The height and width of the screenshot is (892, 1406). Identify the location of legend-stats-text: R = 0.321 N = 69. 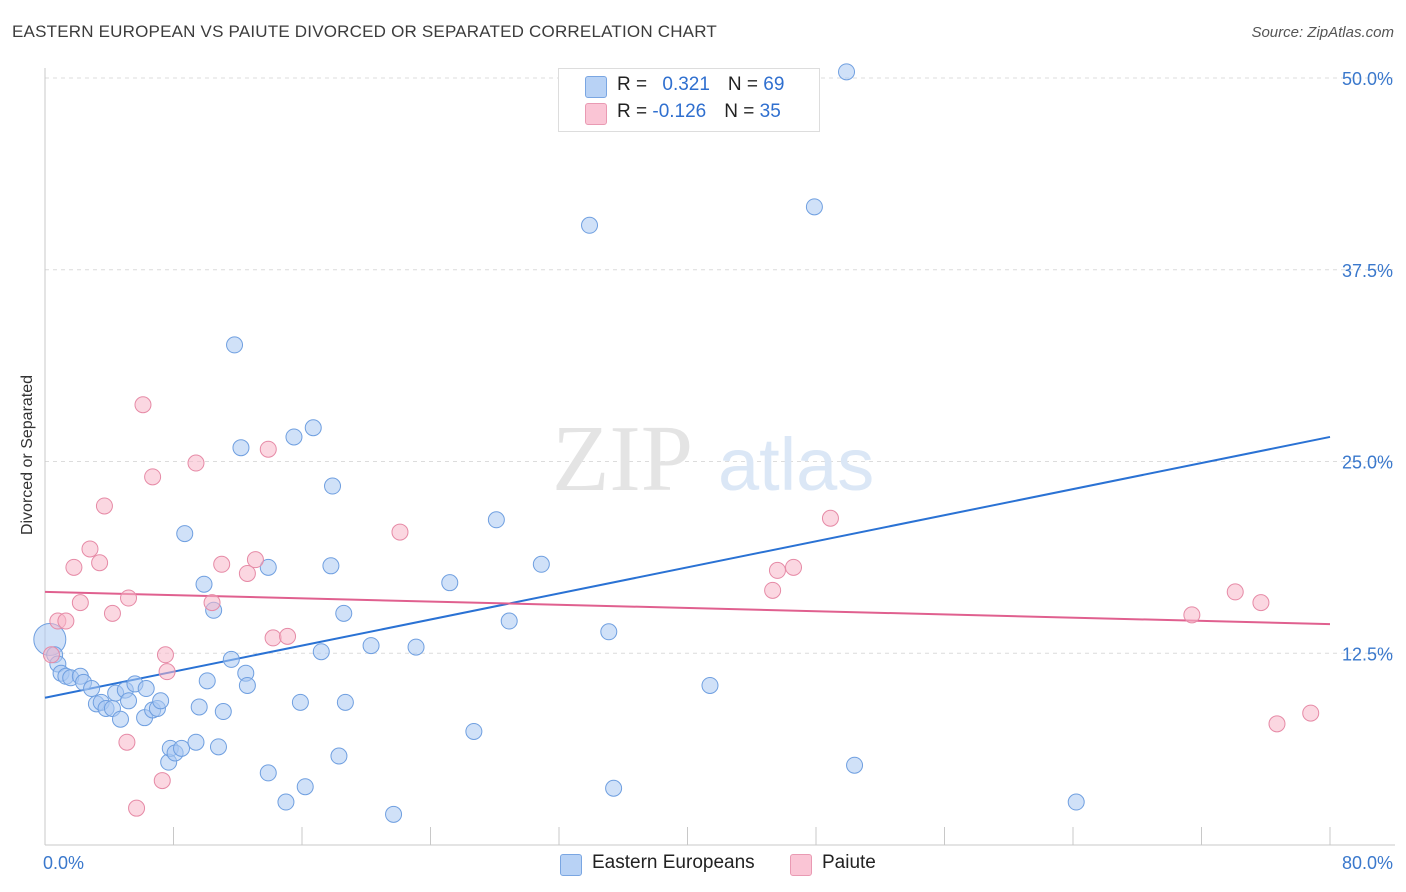
(700, 85).